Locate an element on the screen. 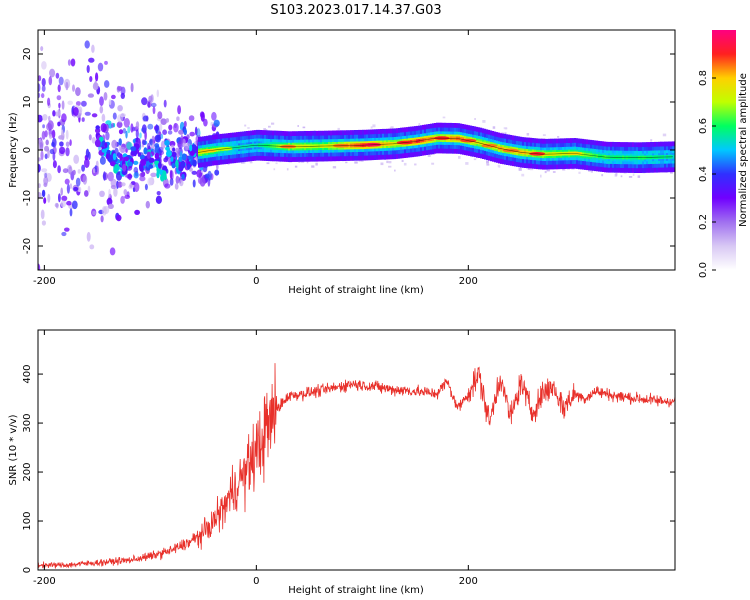 Image resolution: width=750 pixels, height=600 pixels. x-tick-label: 200 is located at coordinates (468, 581).